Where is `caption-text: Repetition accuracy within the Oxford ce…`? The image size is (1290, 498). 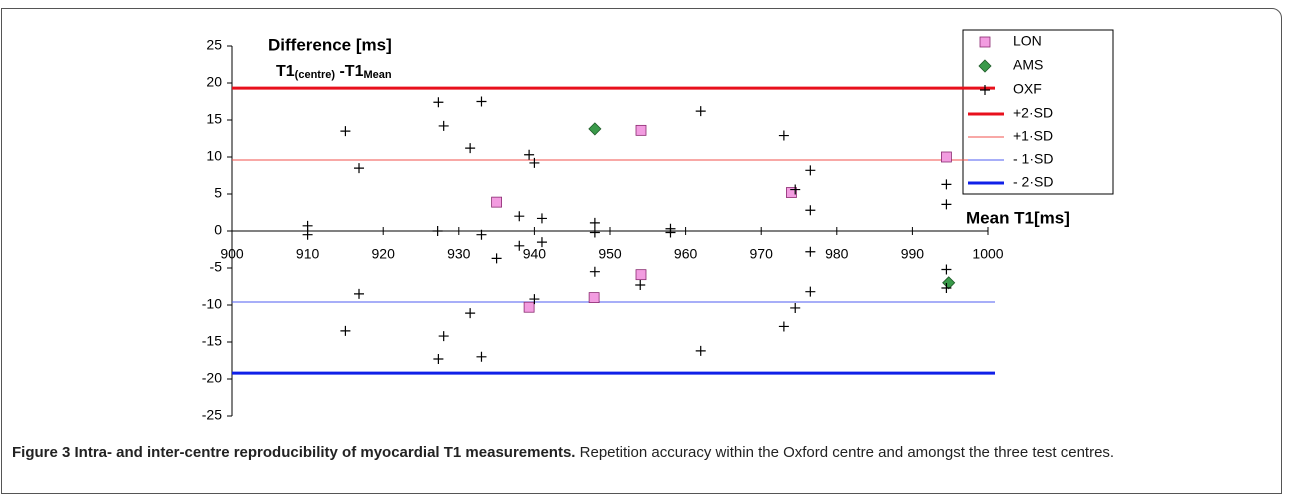 caption-text: Repetition accuracy within the Oxford ce… is located at coordinates (847, 452).